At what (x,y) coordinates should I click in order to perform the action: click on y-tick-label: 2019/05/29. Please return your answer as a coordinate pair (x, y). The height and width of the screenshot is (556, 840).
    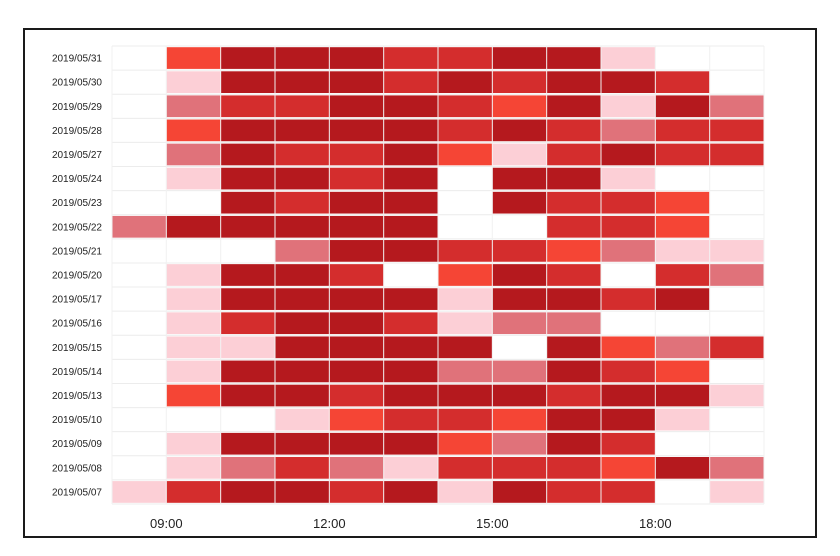
    Looking at the image, I should click on (77, 107).